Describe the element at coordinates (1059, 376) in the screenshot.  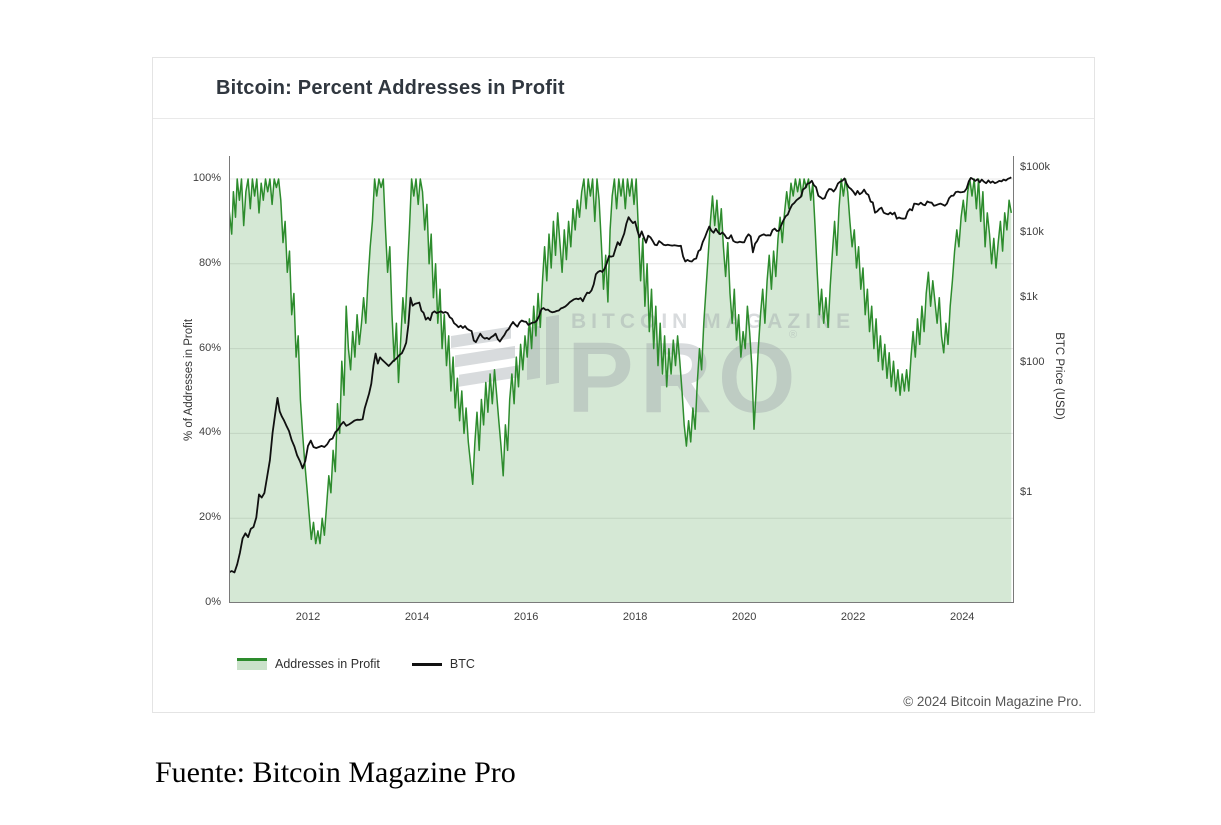
I see `y-axis-right-title: BTC Price (USD)` at that location.